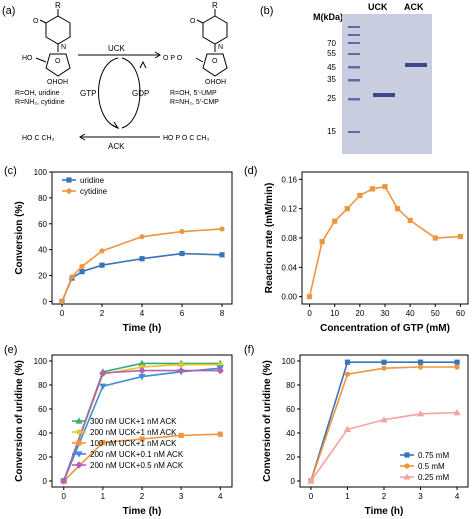  I want to click on x-tick-label: 30, so click(385, 313).